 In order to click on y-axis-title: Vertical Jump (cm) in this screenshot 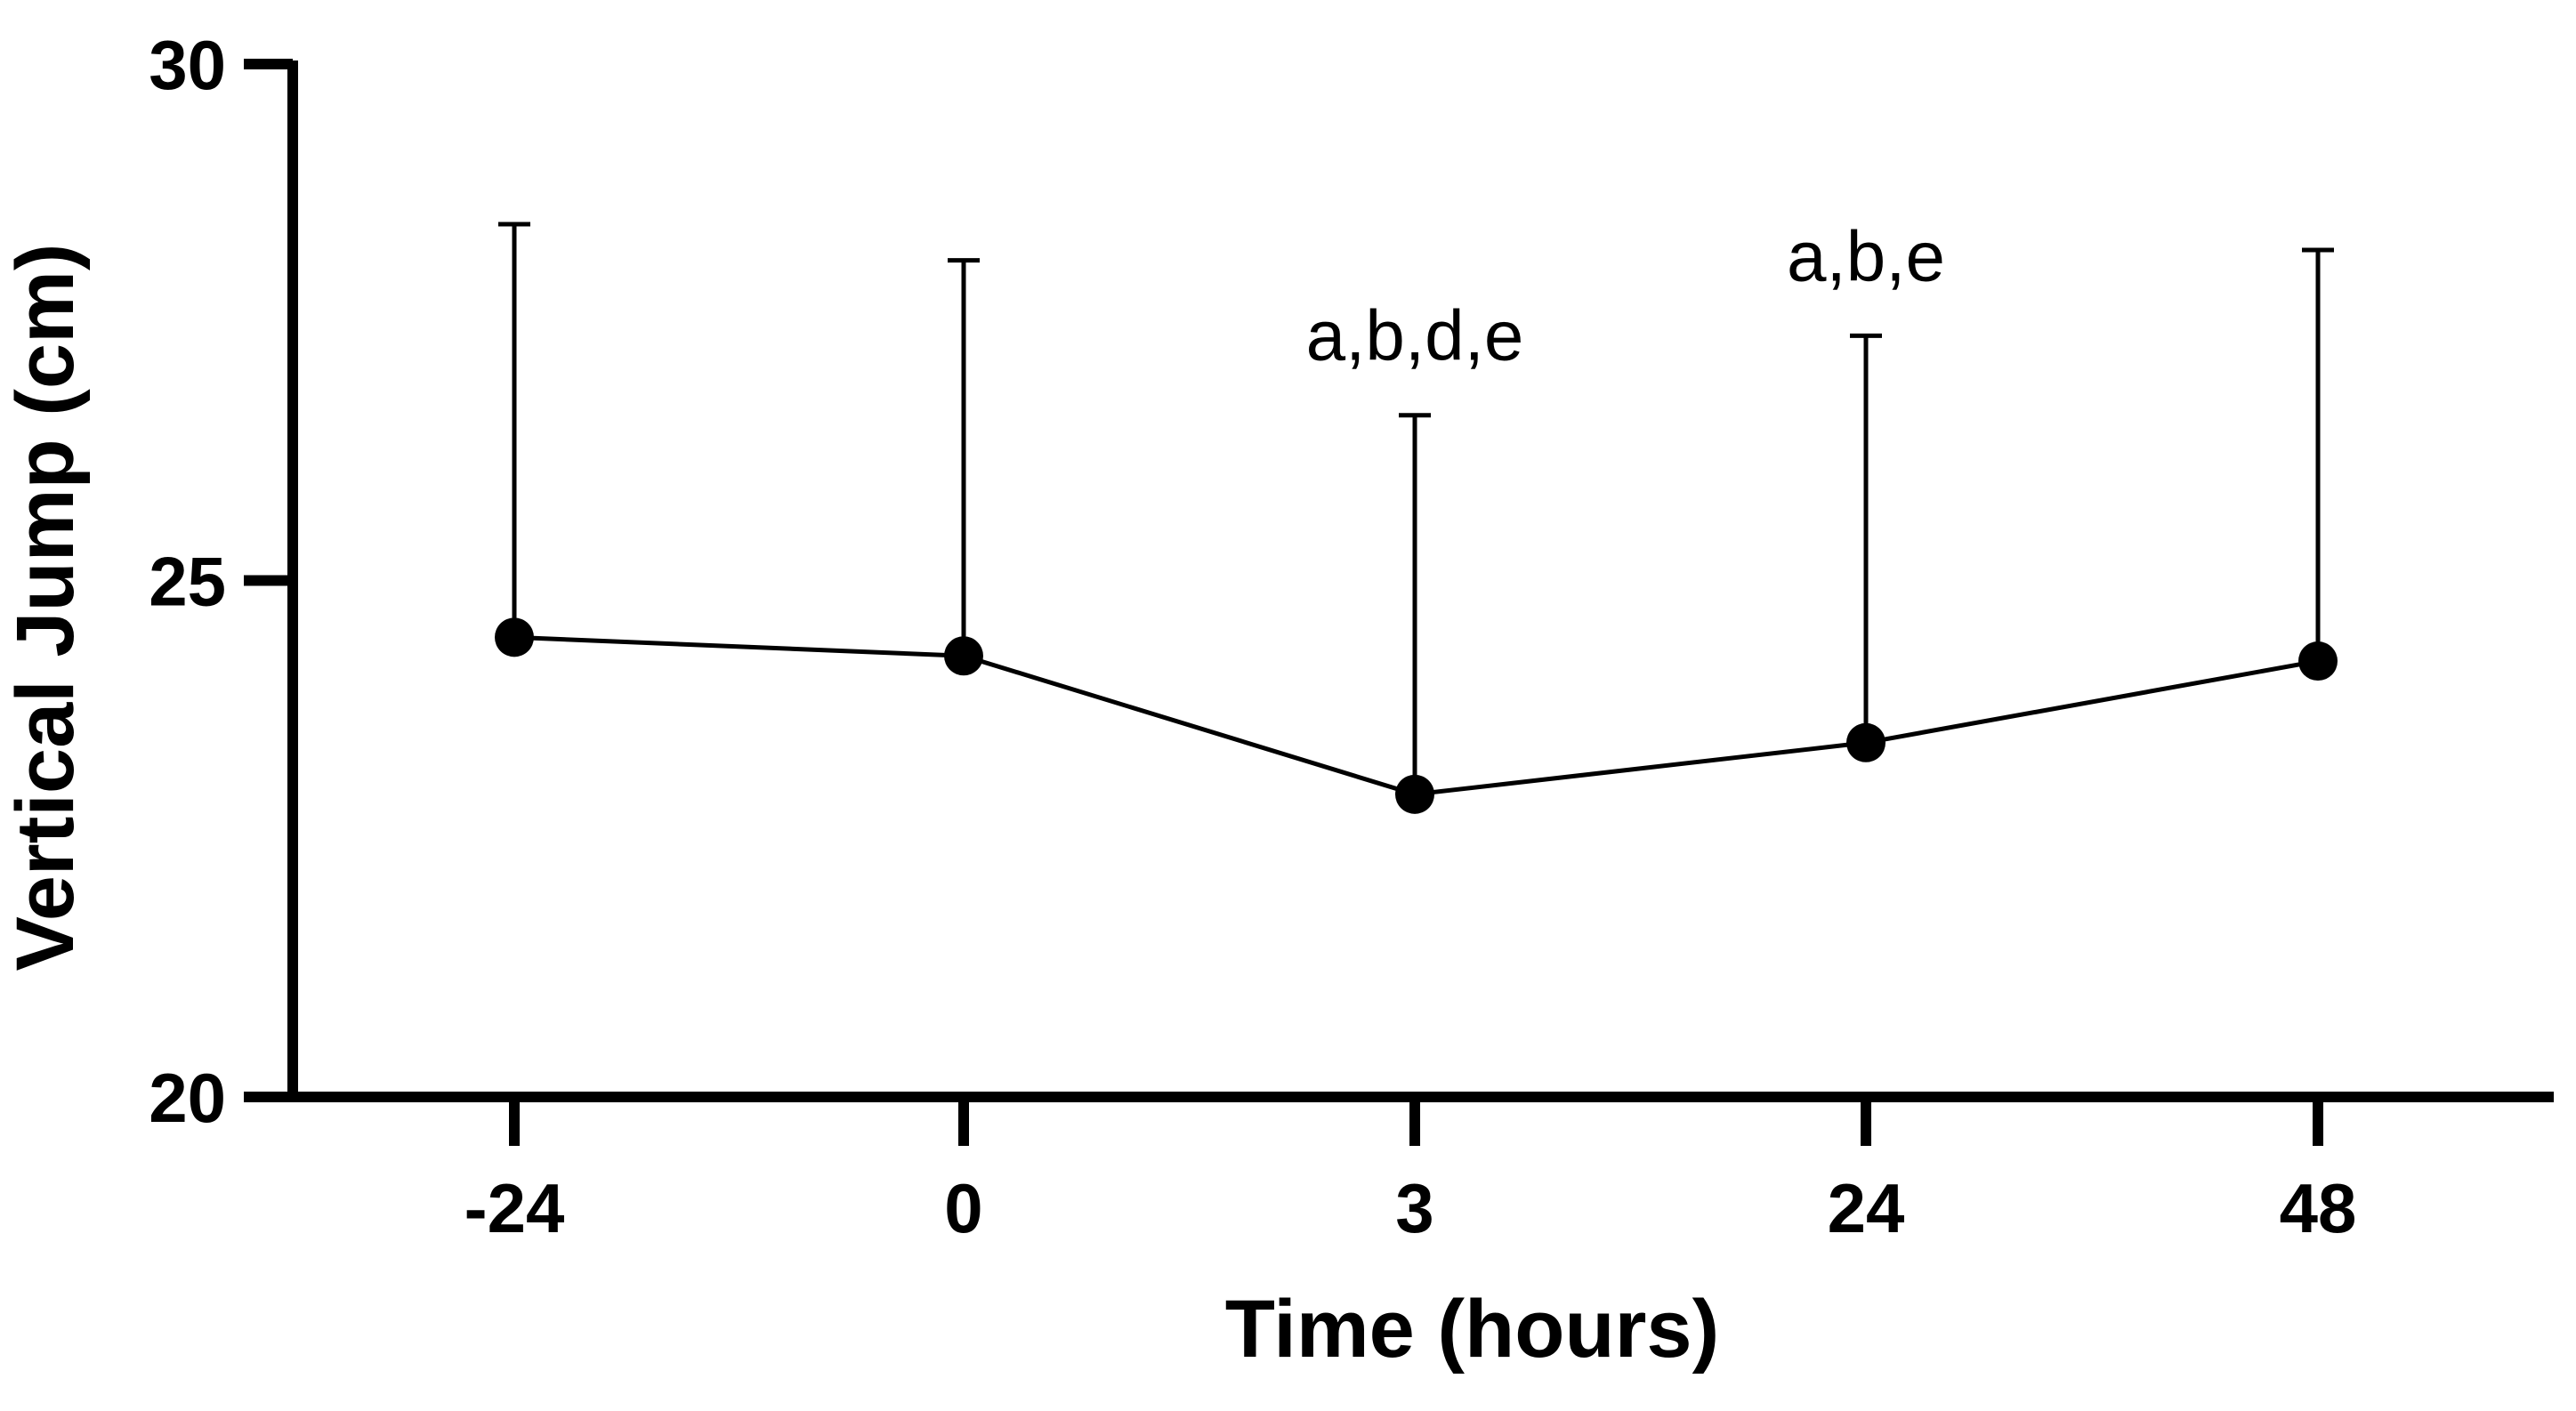, I will do `click(45, 607)`.